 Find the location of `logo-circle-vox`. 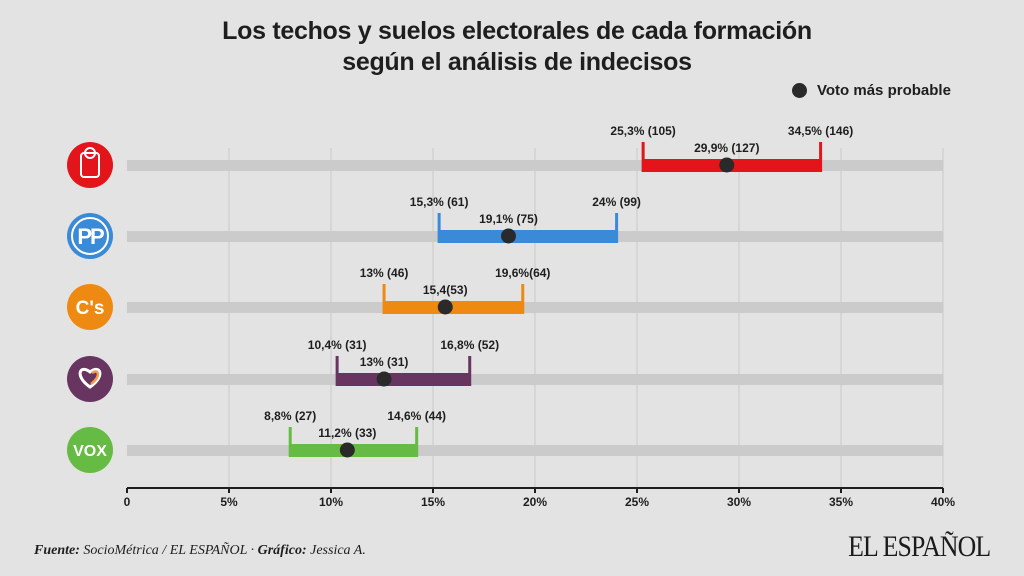

logo-circle-vox is located at coordinates (90, 450).